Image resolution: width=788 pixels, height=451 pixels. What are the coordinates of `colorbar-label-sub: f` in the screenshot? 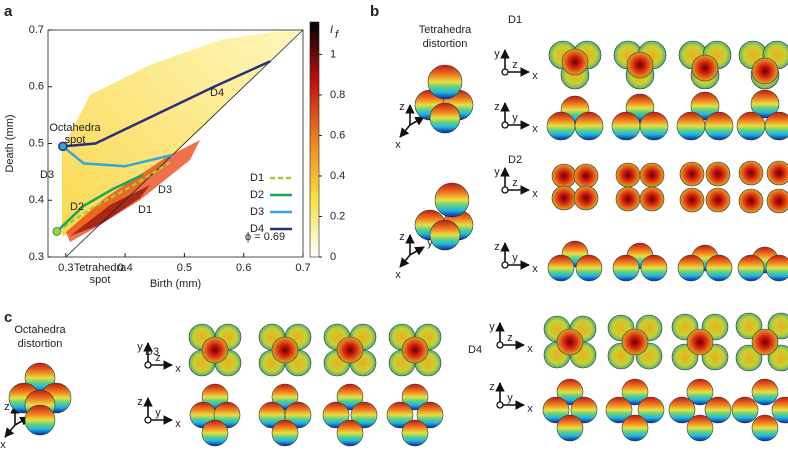 It's located at (337, 35).